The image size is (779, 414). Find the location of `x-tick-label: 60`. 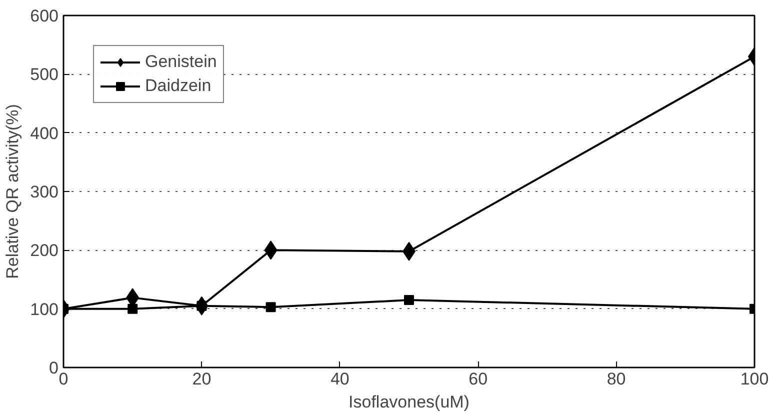

x-tick-label: 60 is located at coordinates (478, 379).